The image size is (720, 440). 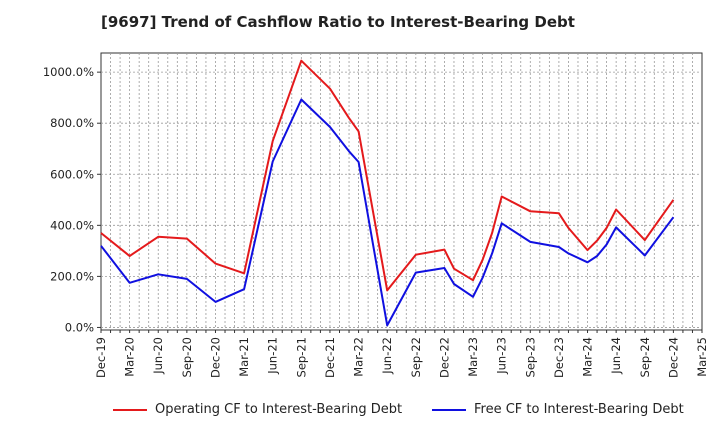 I want to click on x-tick-label: Dec-23, so click(x=559, y=357).